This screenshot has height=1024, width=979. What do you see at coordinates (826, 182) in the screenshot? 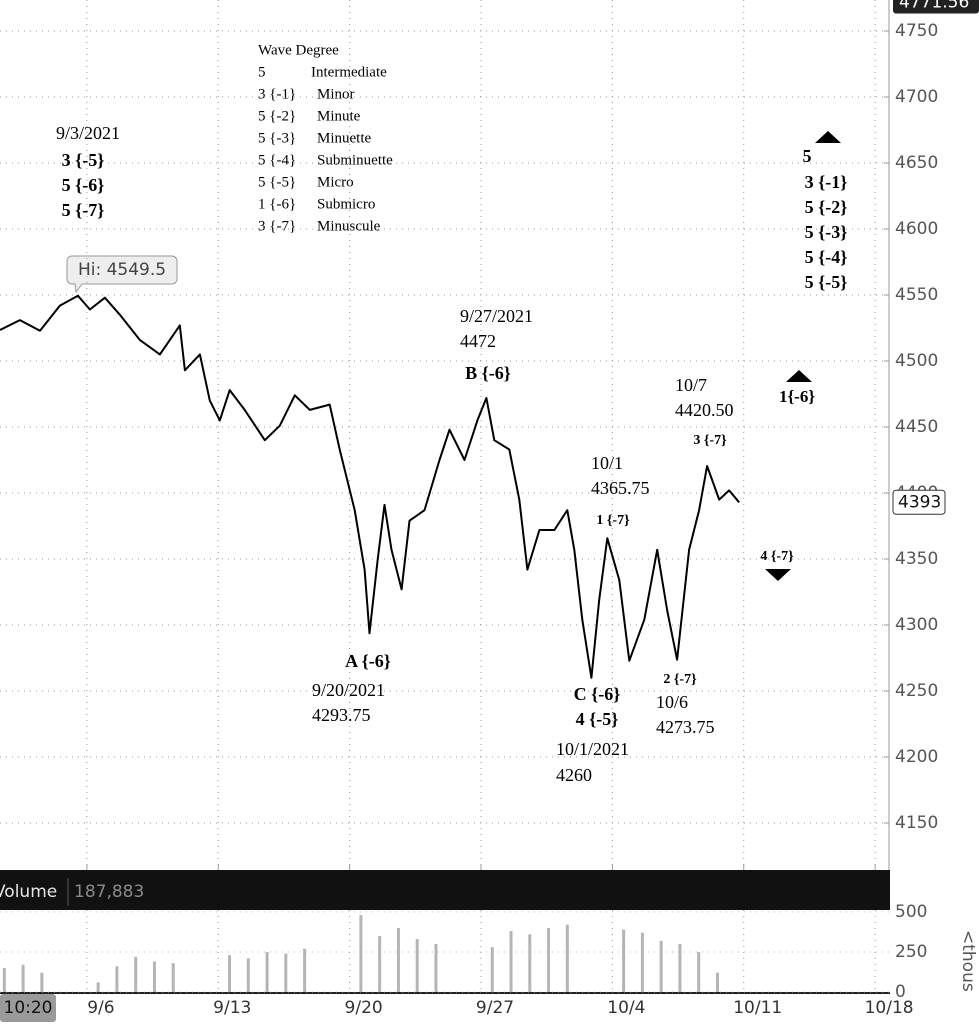
I see `annotation: 3 {-1}` at bounding box center [826, 182].